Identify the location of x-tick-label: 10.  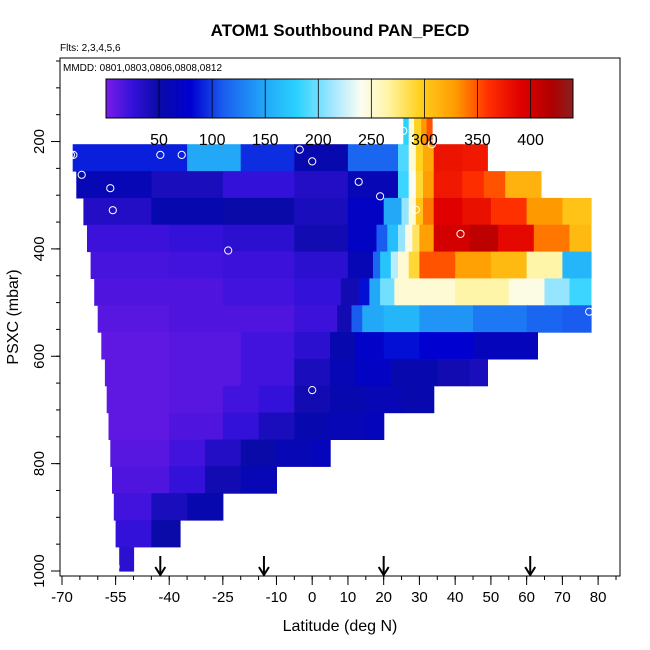
(348, 597).